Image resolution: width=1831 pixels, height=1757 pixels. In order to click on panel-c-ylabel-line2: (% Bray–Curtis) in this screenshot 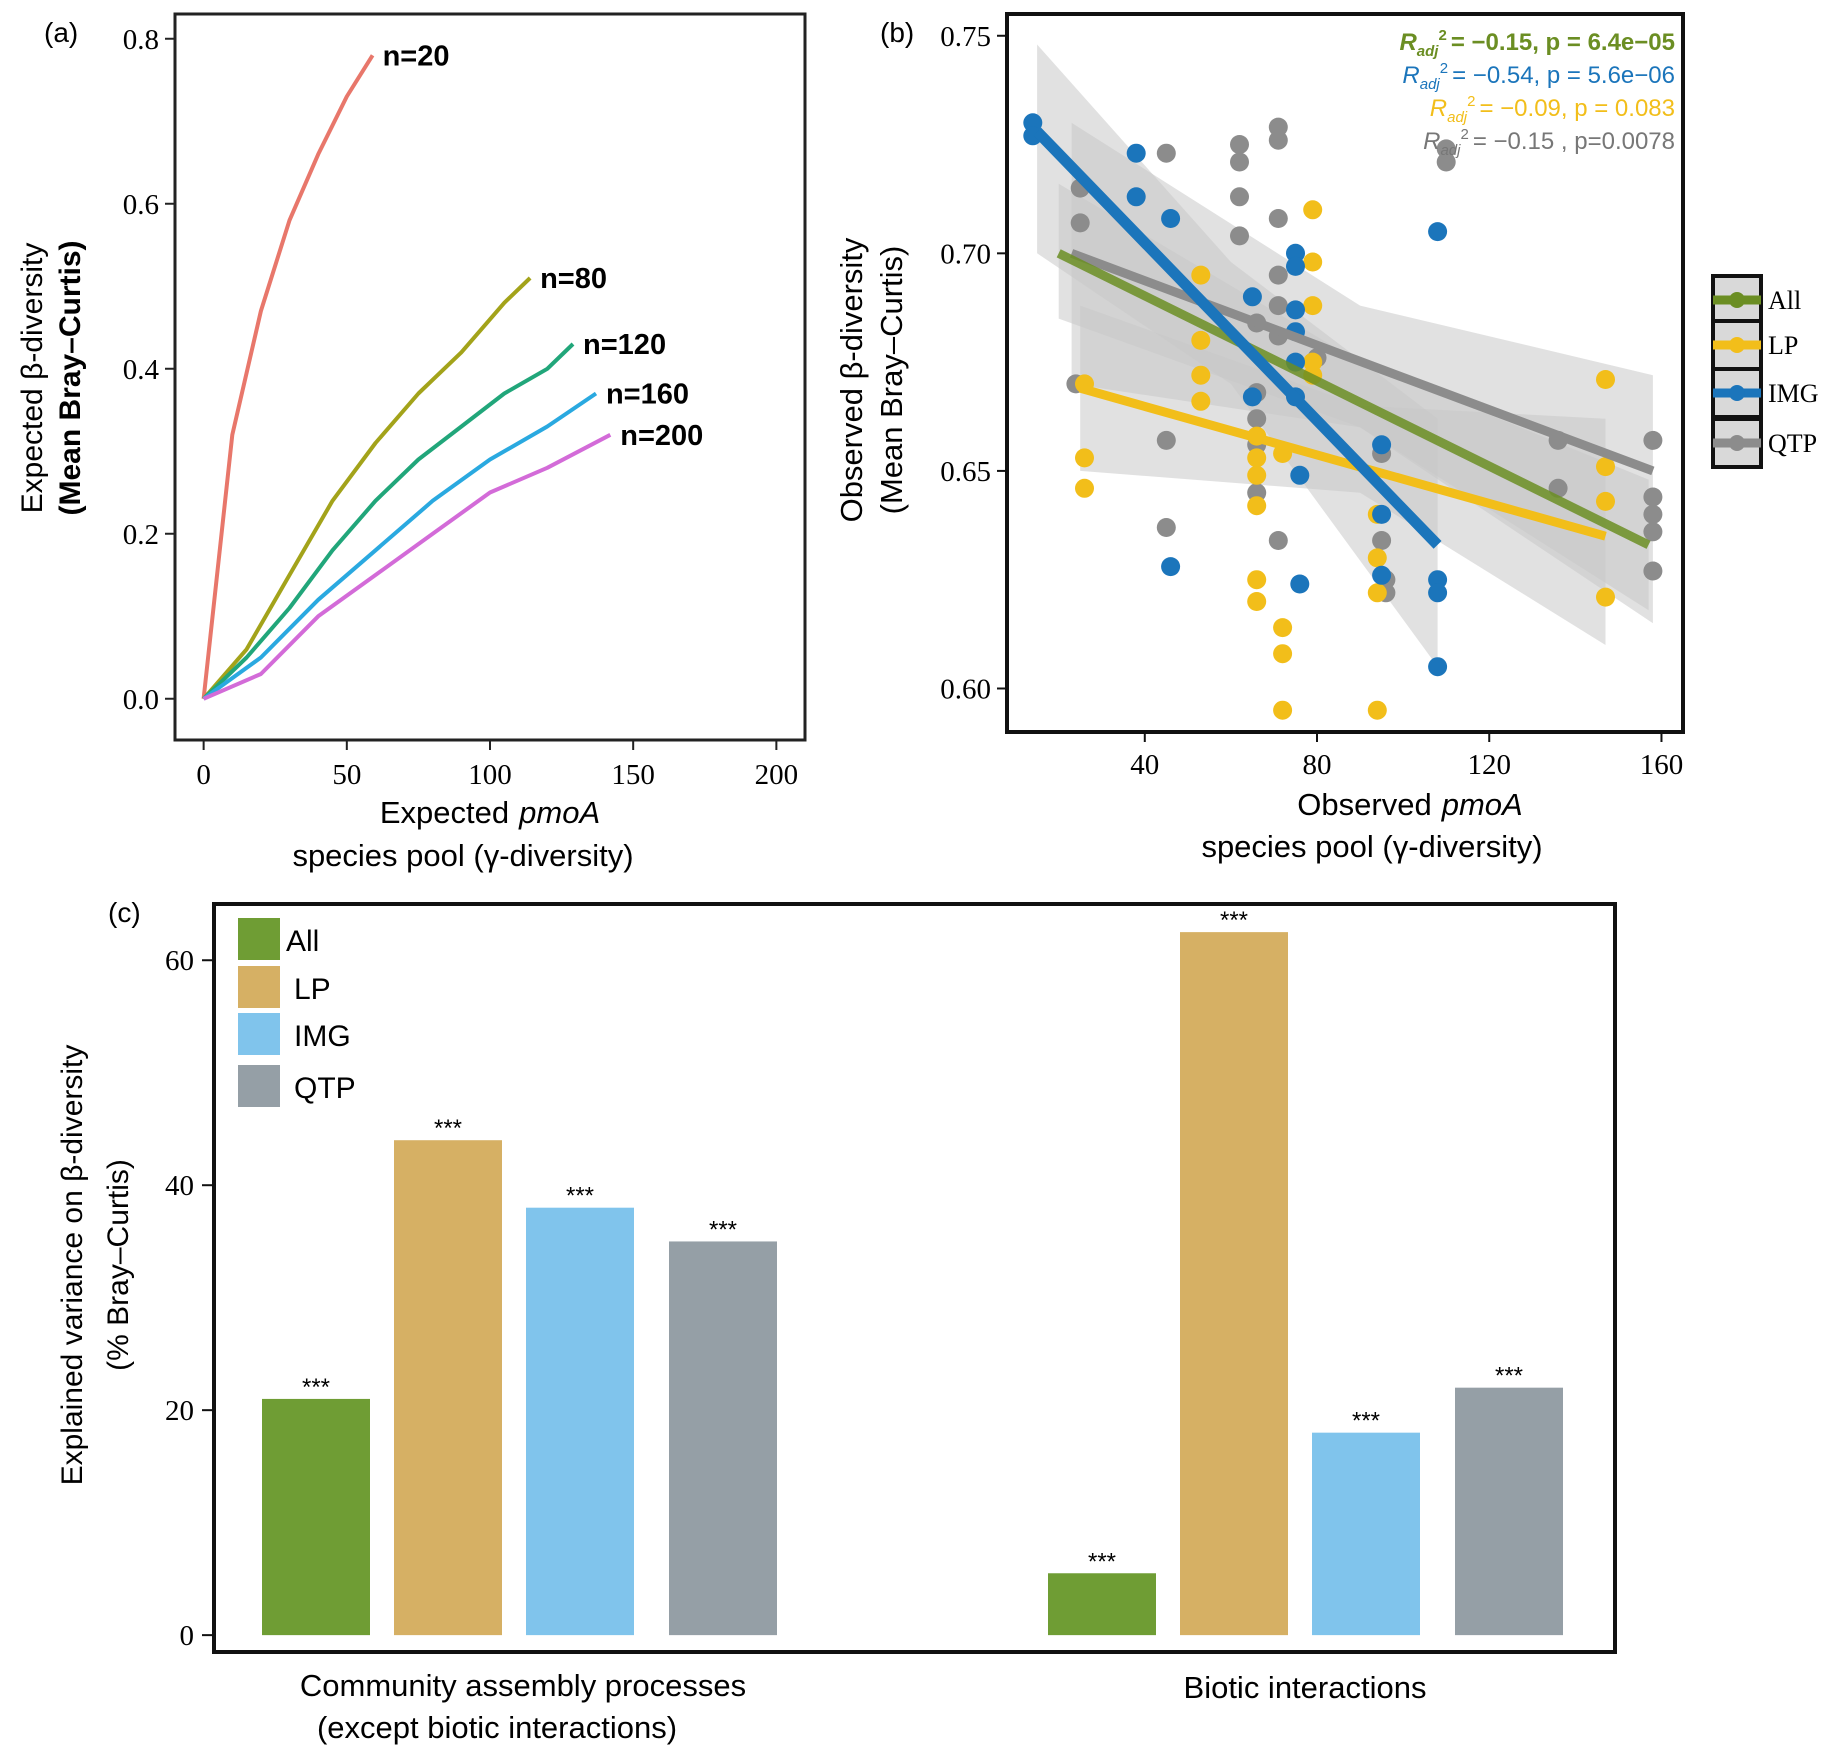, I will do `click(118, 1265)`.